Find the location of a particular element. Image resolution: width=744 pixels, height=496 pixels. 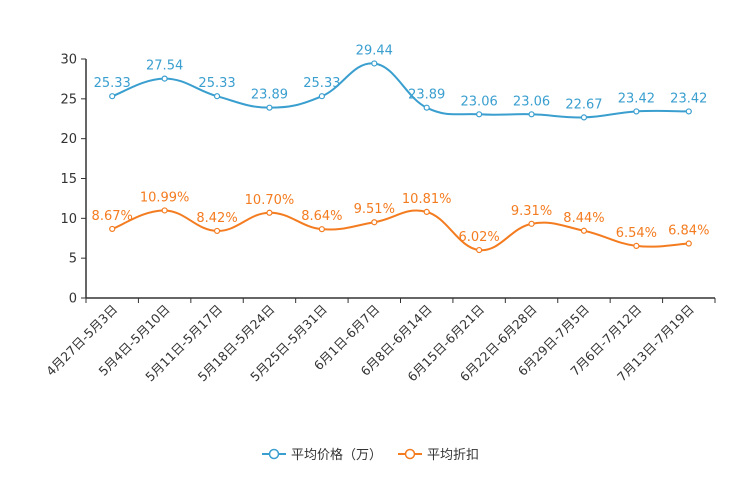

data-label: 6.02% is located at coordinates (478, 237).